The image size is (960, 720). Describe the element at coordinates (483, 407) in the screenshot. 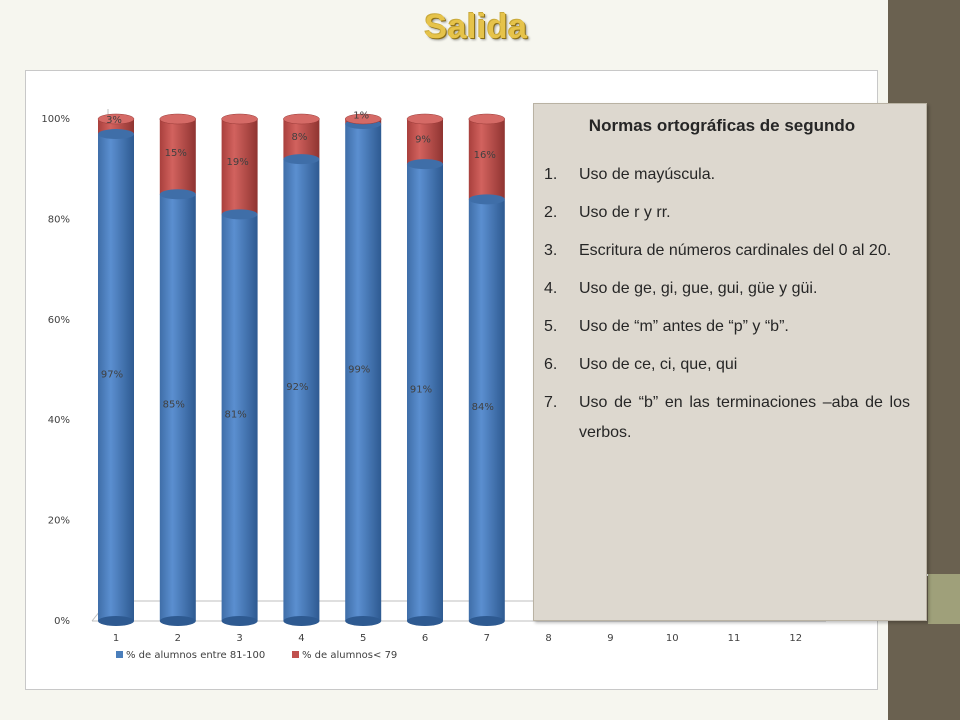

I see `data-label-blue: 84%` at that location.